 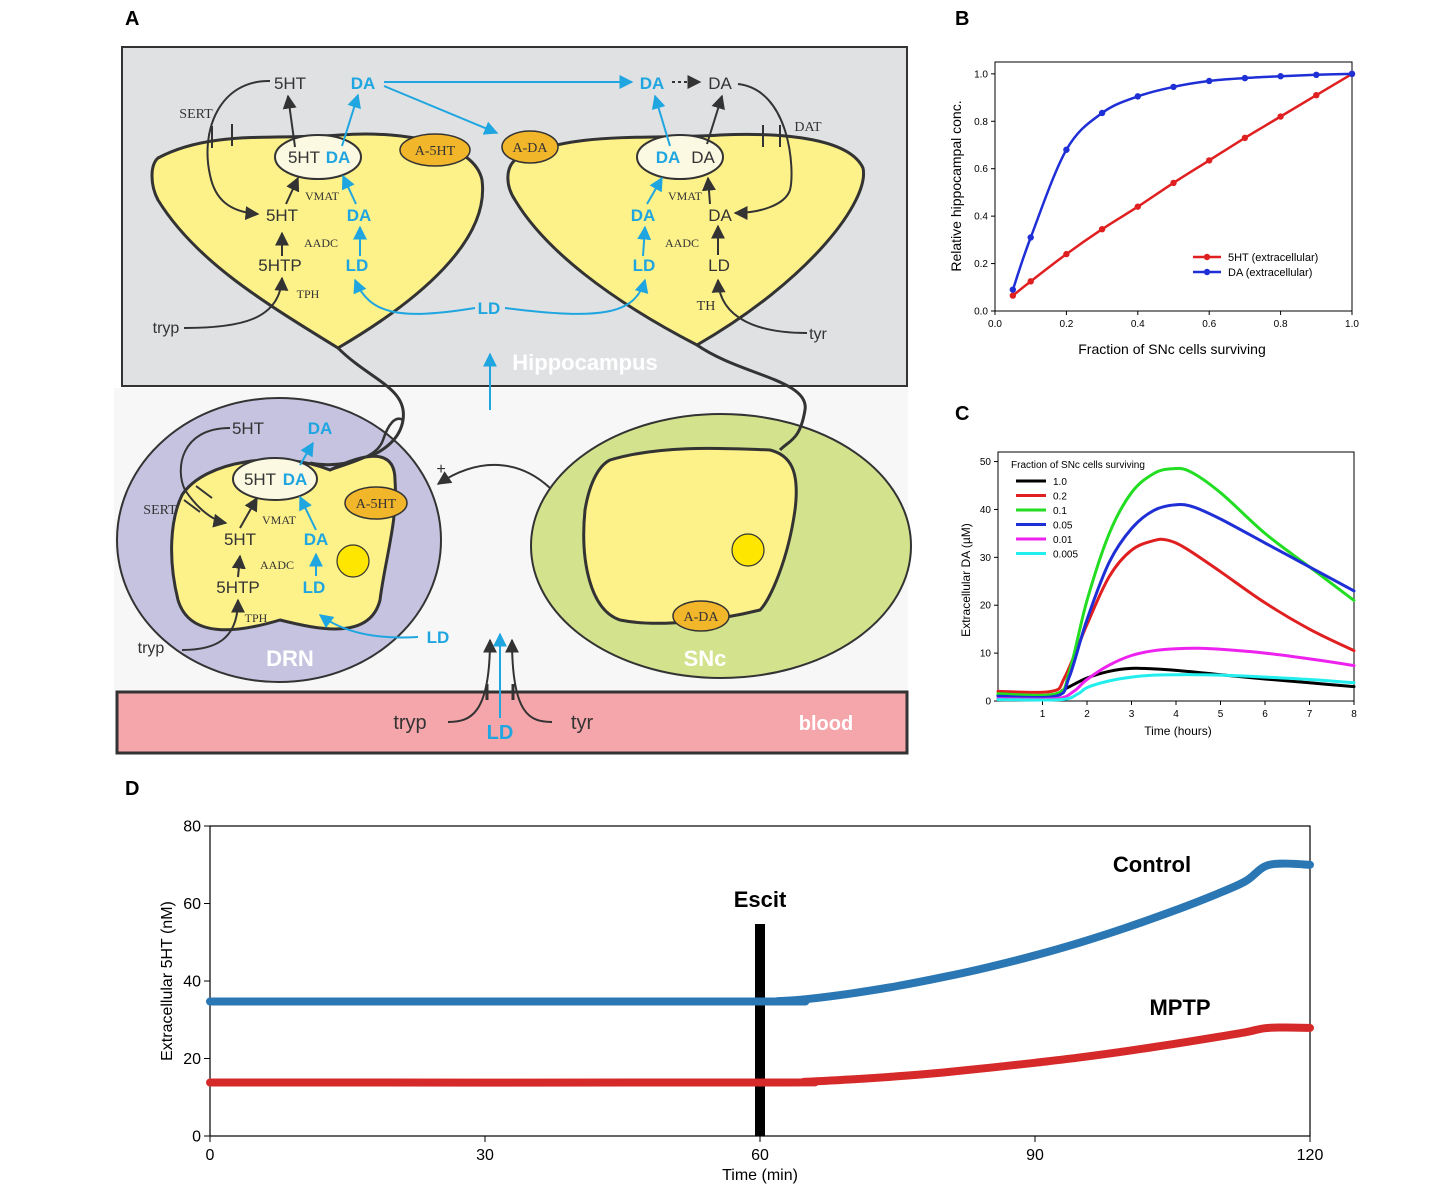 I want to click on label-tryp-blood: tryp, so click(x=409, y=723).